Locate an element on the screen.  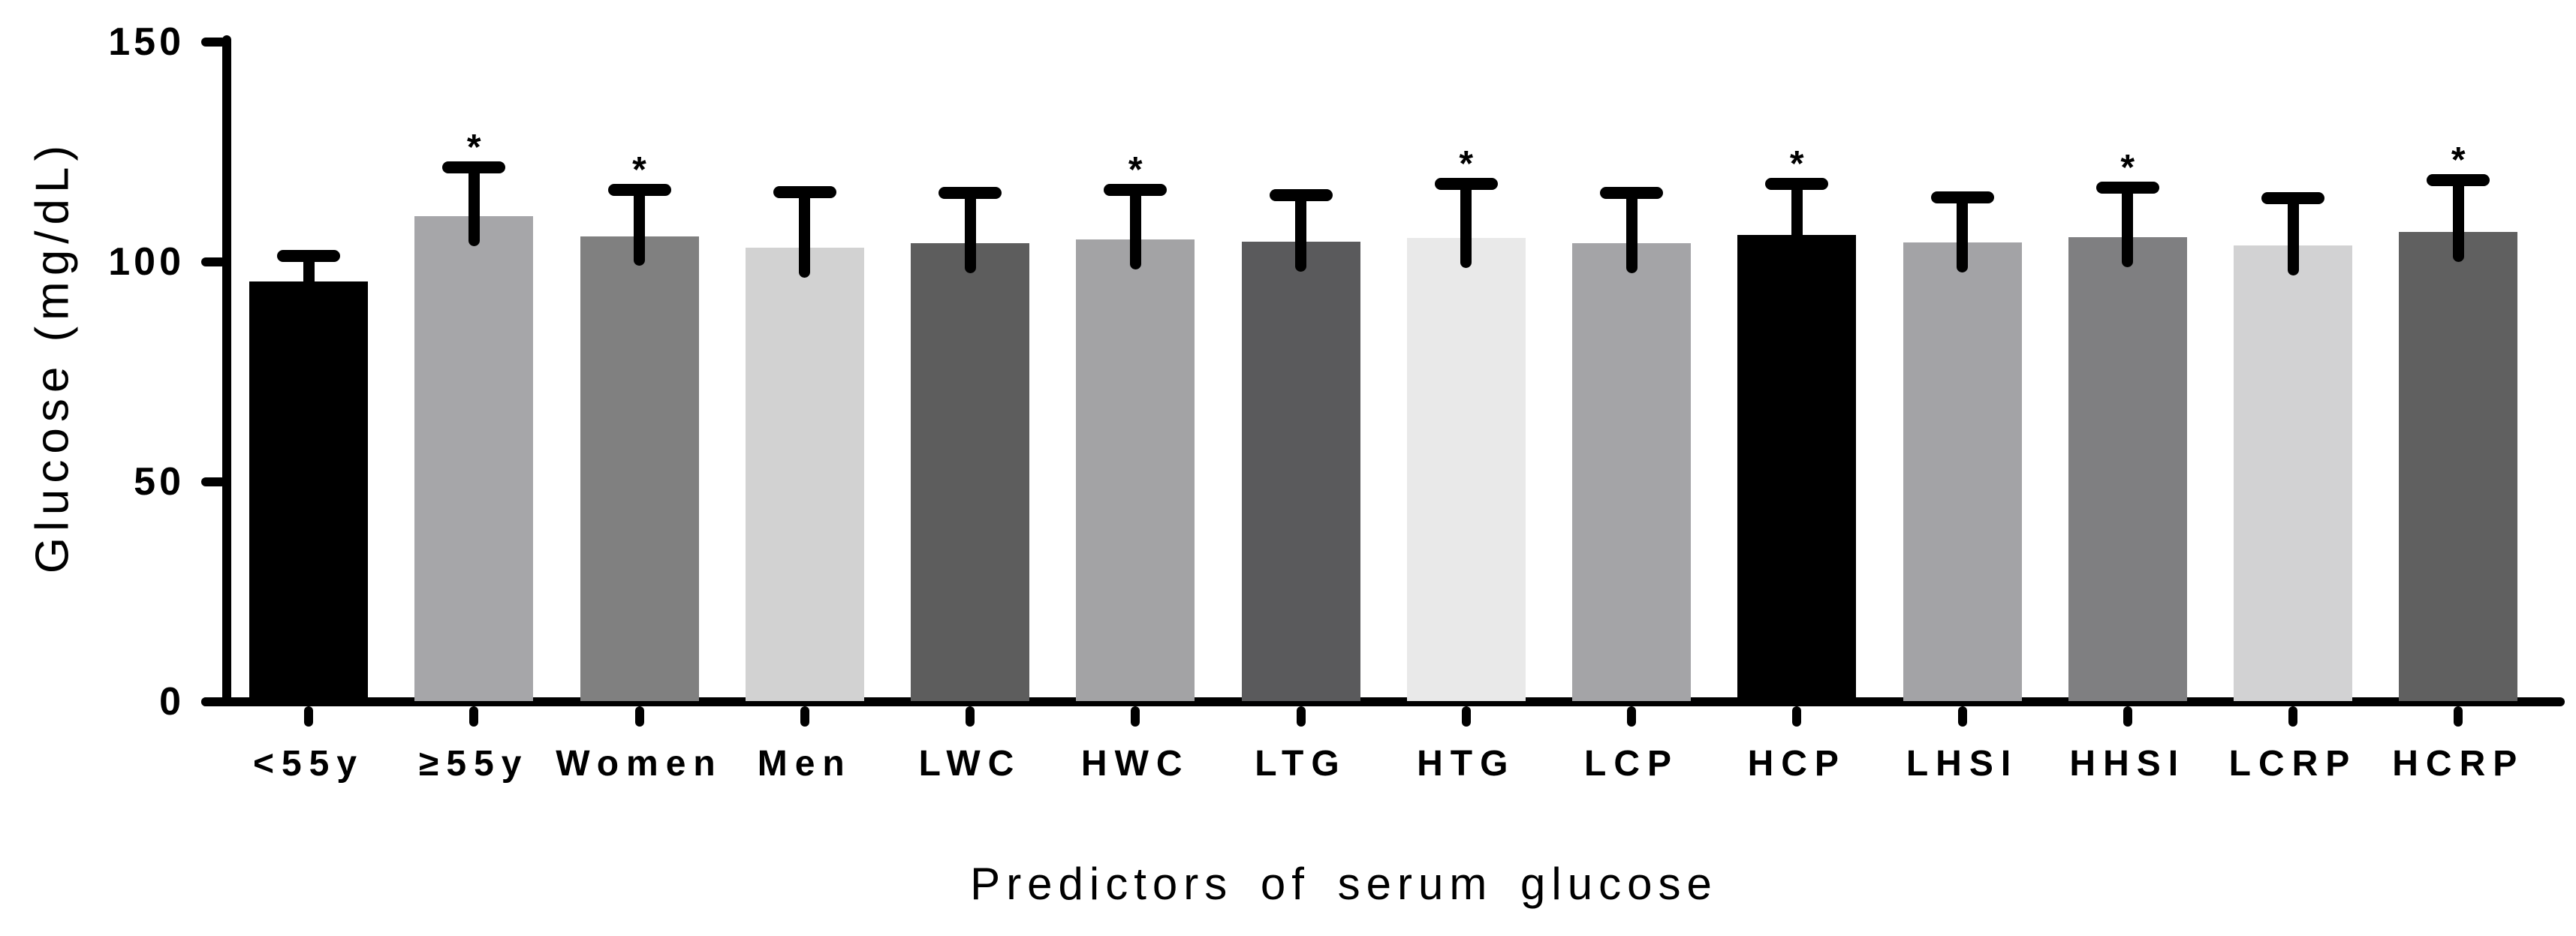
error-bar-cap-Women is located at coordinates (639, 189).